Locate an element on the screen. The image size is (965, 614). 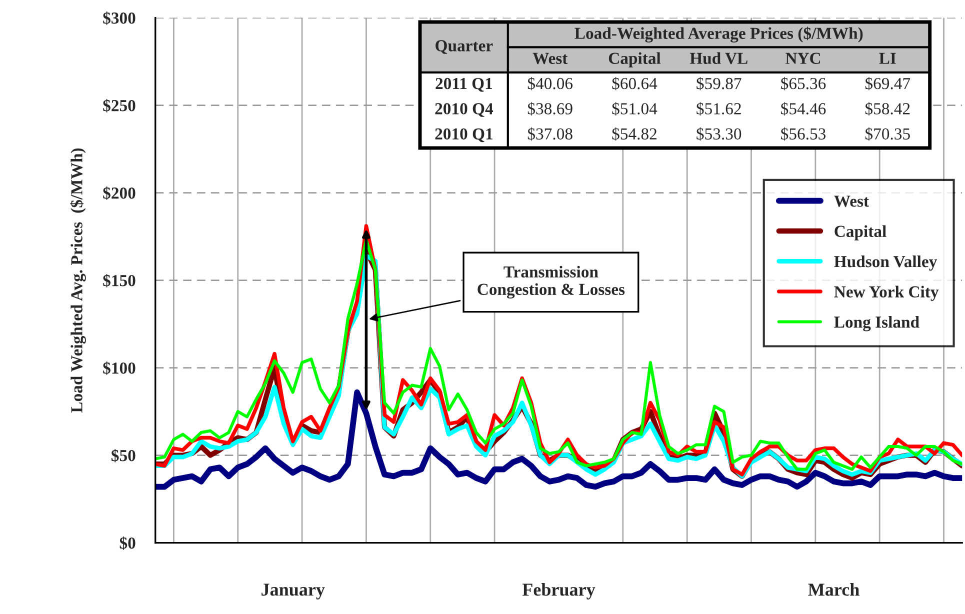
annotation: $40.06 is located at coordinates (550, 83).